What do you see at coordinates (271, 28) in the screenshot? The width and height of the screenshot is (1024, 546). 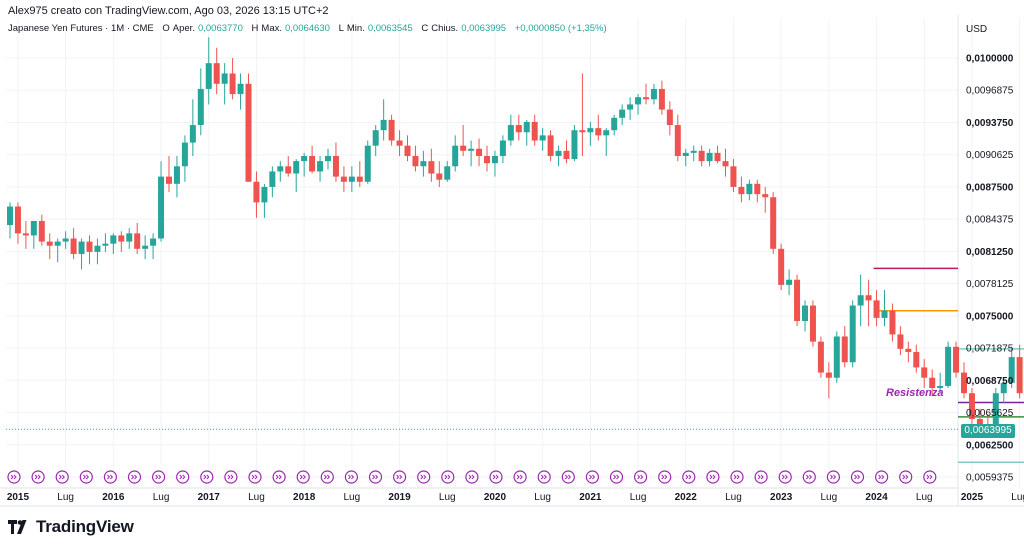 I see `high-prefix: Max.` at bounding box center [271, 28].